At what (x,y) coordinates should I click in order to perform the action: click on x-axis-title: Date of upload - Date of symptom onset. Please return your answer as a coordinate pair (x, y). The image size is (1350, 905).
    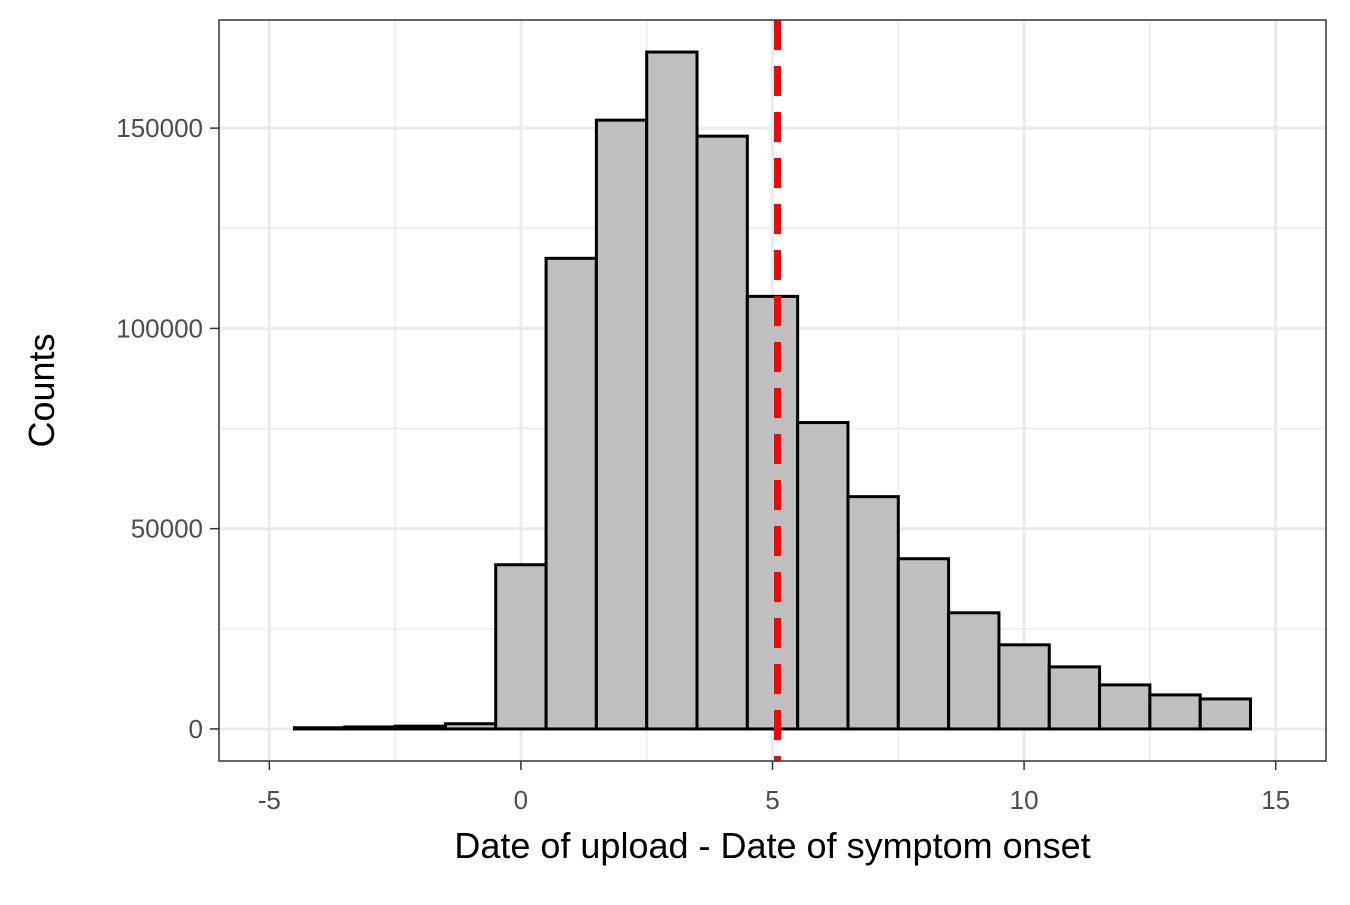
    Looking at the image, I should click on (772, 845).